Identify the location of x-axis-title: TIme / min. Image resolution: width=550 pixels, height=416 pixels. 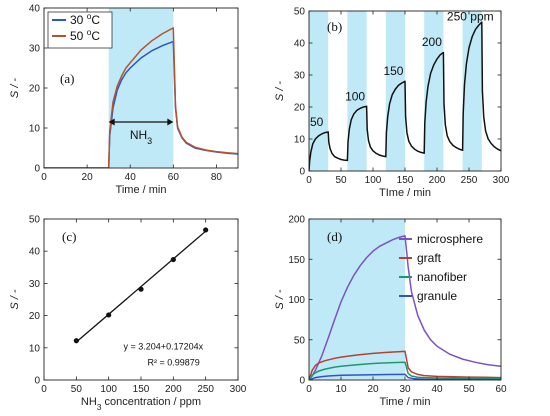
(405, 193).